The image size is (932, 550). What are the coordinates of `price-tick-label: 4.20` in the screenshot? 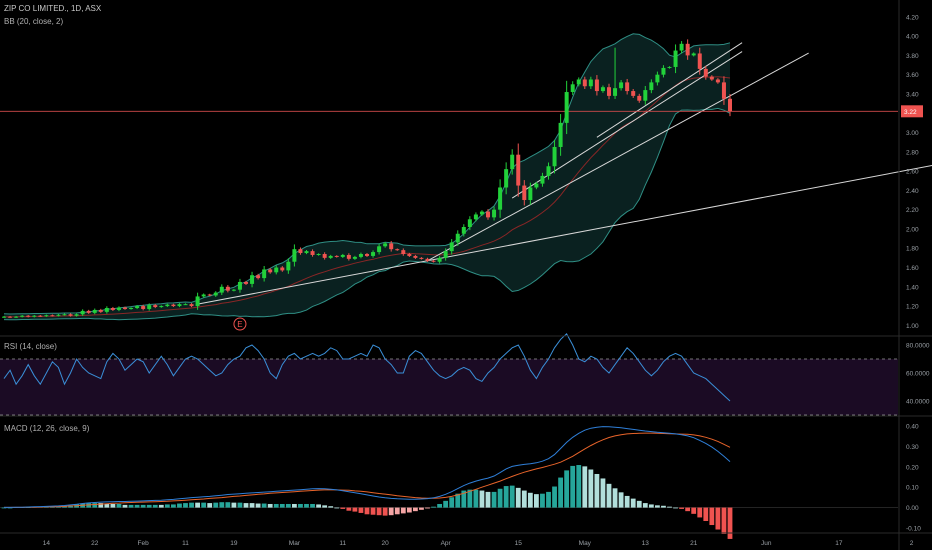 It's located at (912, 17).